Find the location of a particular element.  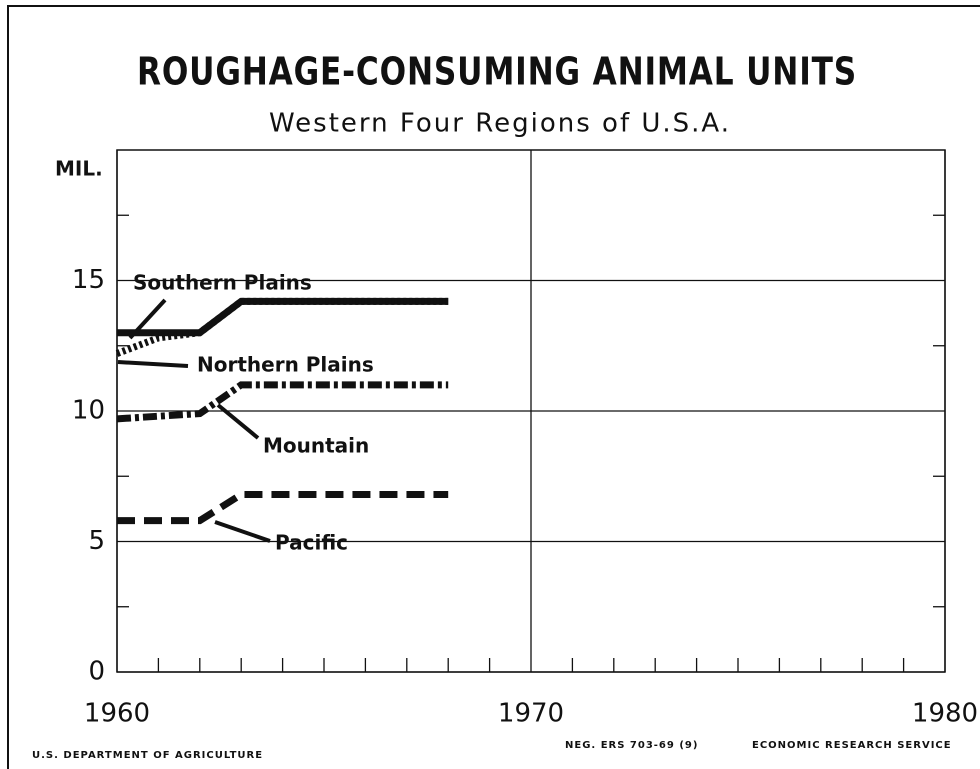

chart-title: ROUGHAGE-CONSUMING ANIMAL UNITS is located at coordinates (497, 72).